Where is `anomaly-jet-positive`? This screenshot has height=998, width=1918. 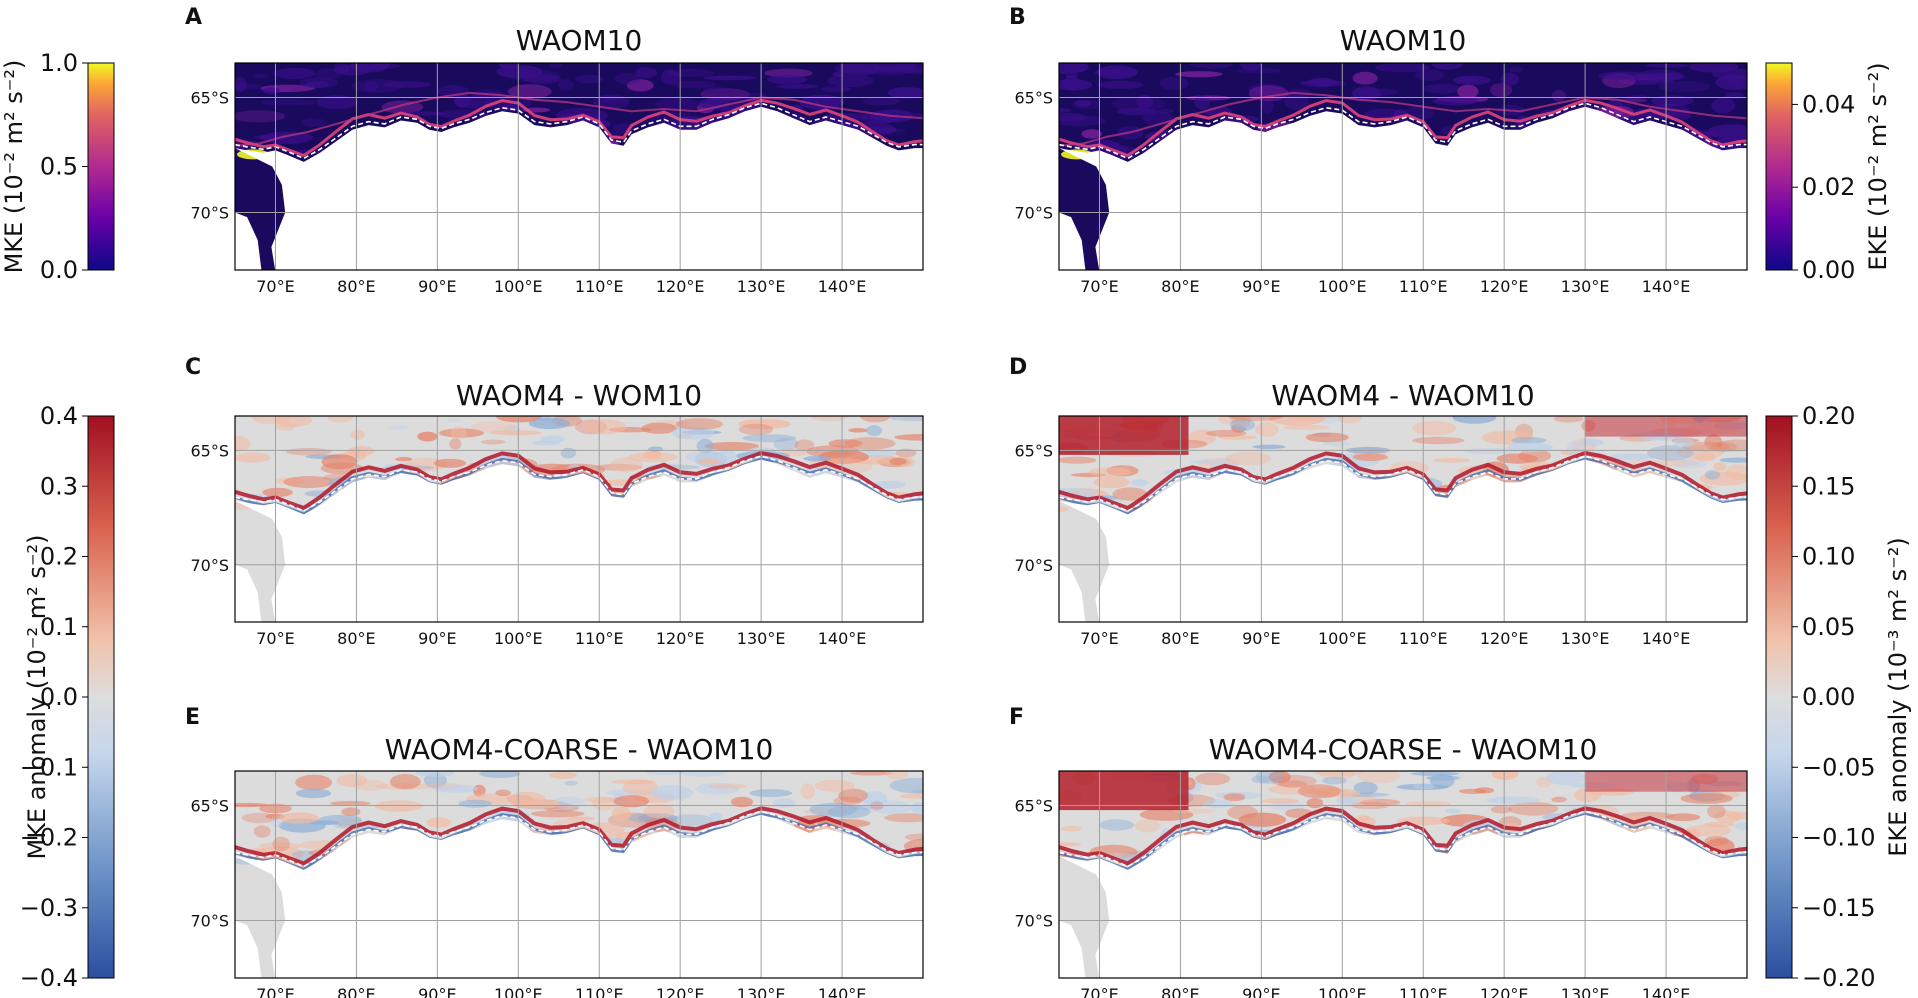
anomaly-jet-positive is located at coordinates (1403, 836).